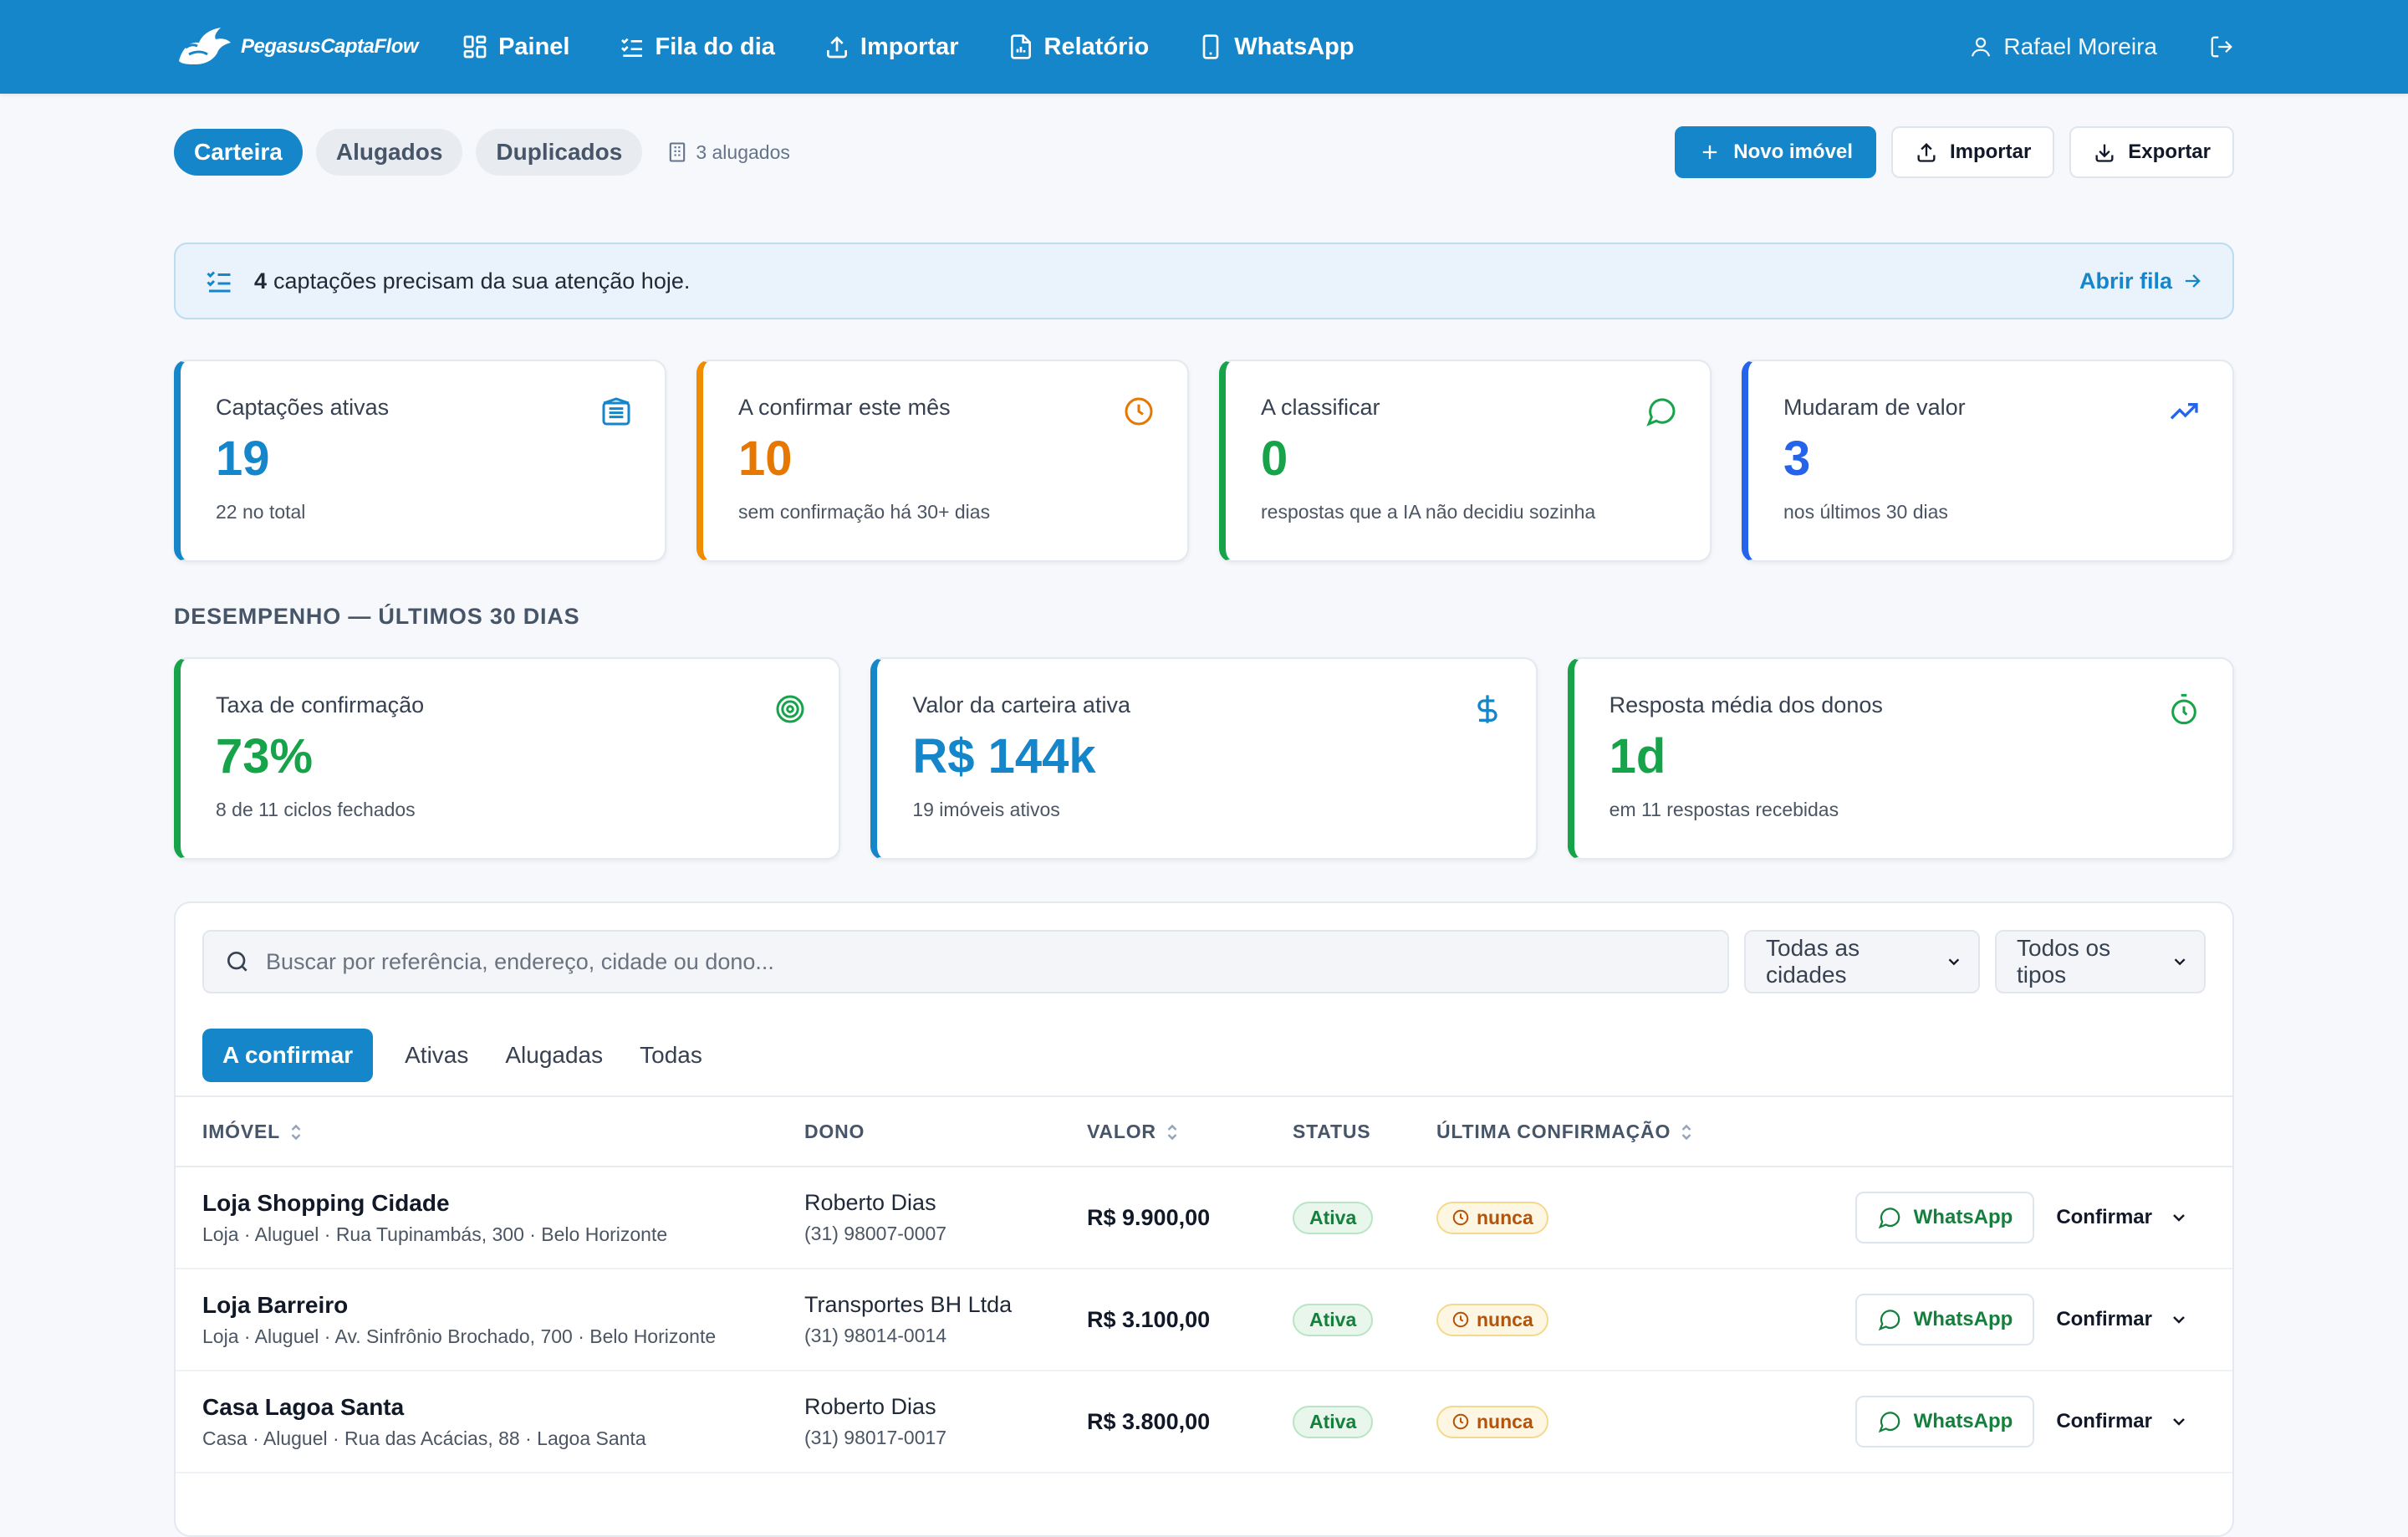  What do you see at coordinates (238, 152) in the screenshot?
I see `tab-carteira: Carteira` at bounding box center [238, 152].